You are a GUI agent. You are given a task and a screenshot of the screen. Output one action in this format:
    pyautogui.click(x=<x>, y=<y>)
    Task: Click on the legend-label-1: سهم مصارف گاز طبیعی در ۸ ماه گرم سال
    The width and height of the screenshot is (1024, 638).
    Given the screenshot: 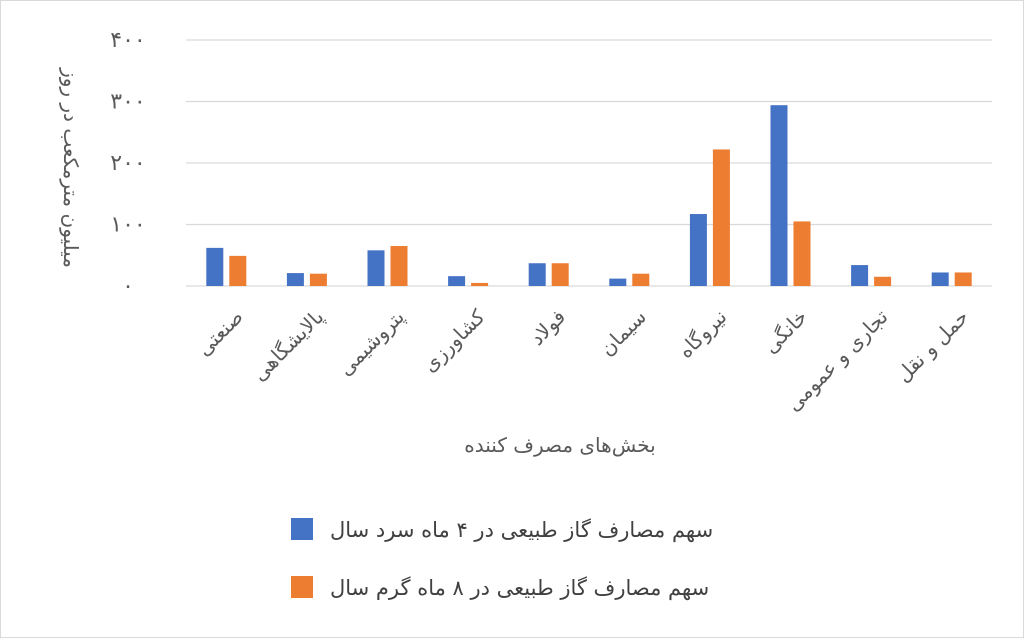 What is the action you would take?
    pyautogui.click(x=519, y=588)
    